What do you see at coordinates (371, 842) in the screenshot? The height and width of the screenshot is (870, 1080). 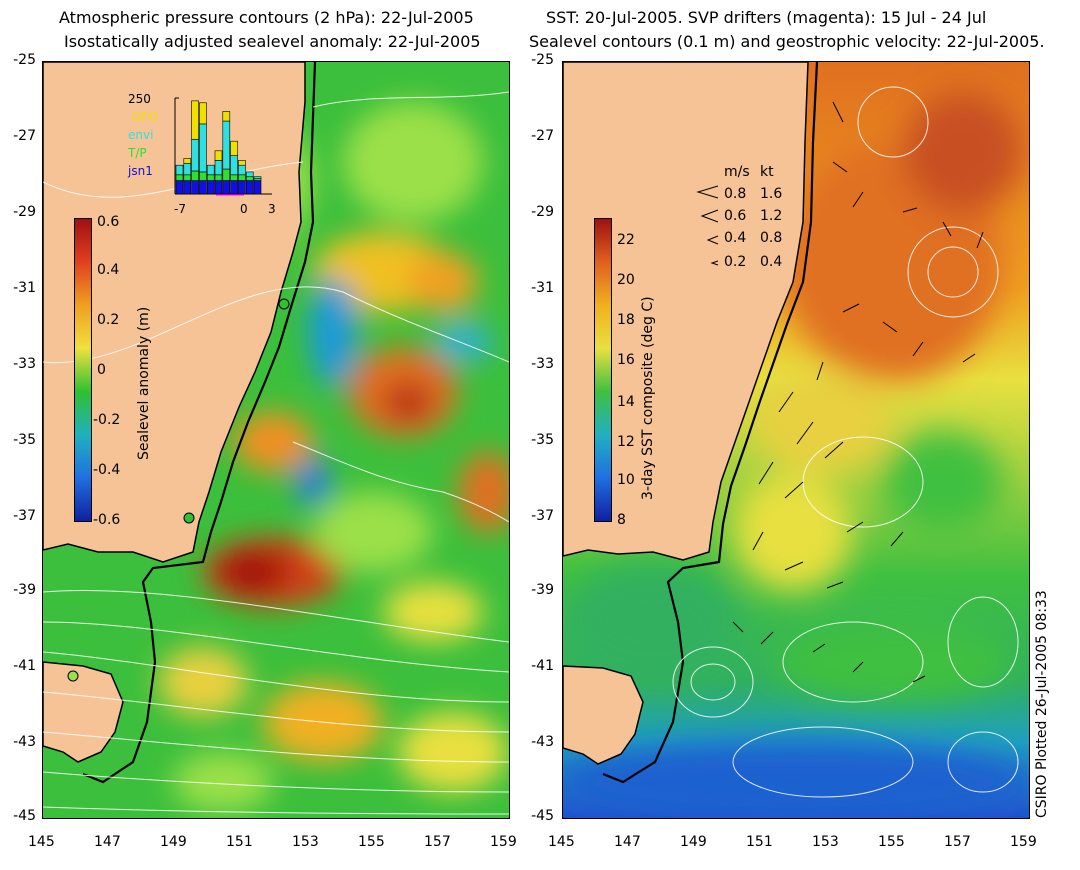 I see `x-tick-left: 155` at bounding box center [371, 842].